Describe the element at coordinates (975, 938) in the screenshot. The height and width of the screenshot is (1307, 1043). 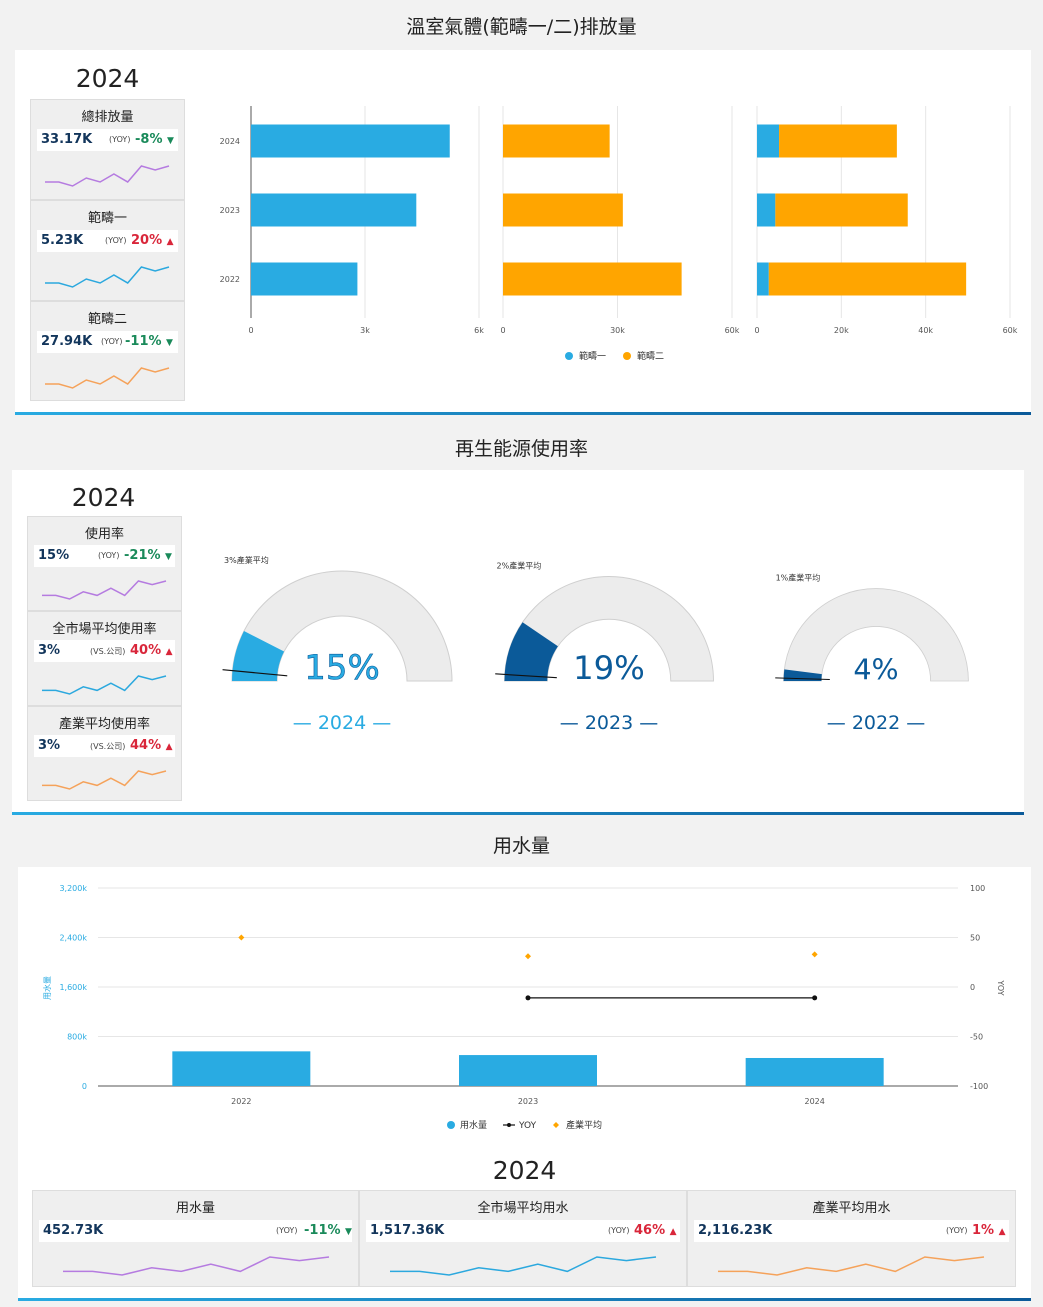
I see `y2-tick-label: 50` at that location.